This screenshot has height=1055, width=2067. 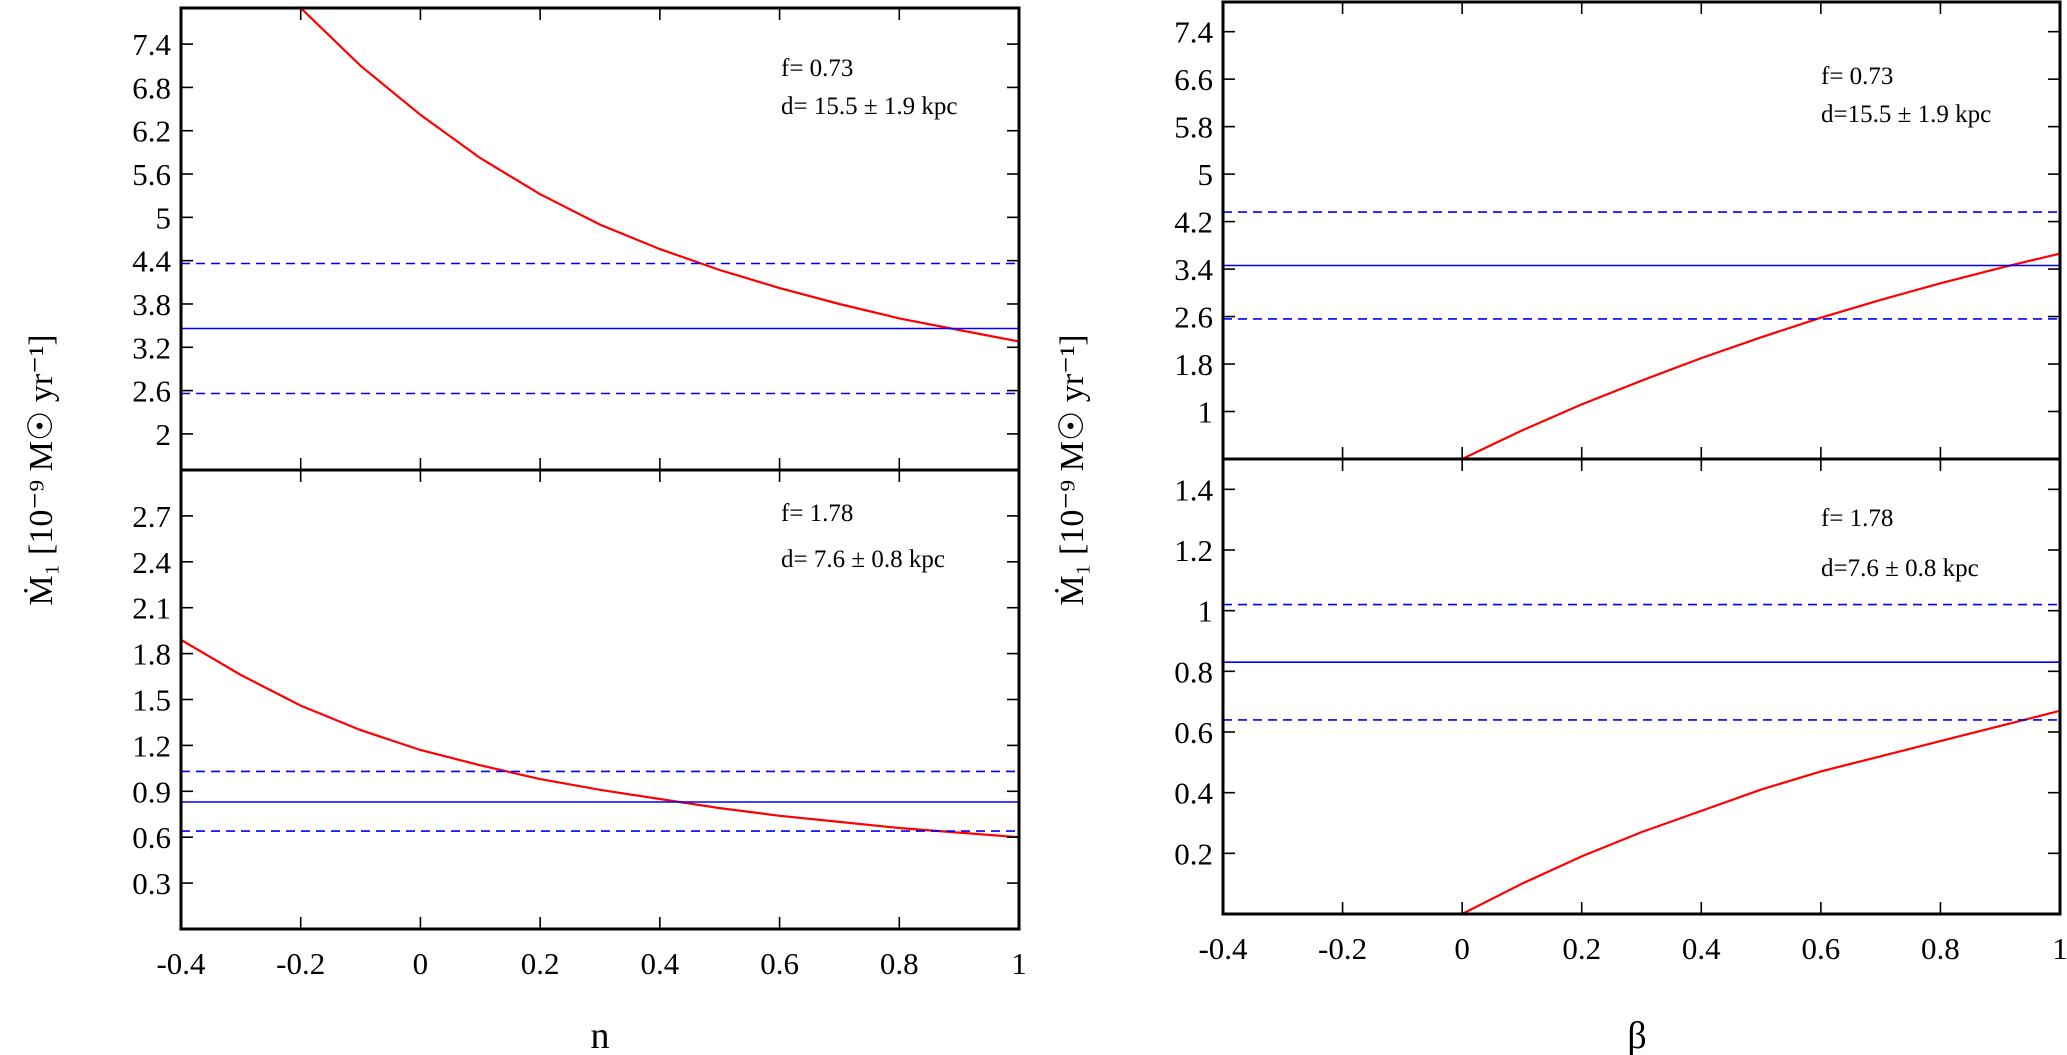 I want to click on annotation-d: d= 15.5 ± 1.9 kpc, so click(x=869, y=106).